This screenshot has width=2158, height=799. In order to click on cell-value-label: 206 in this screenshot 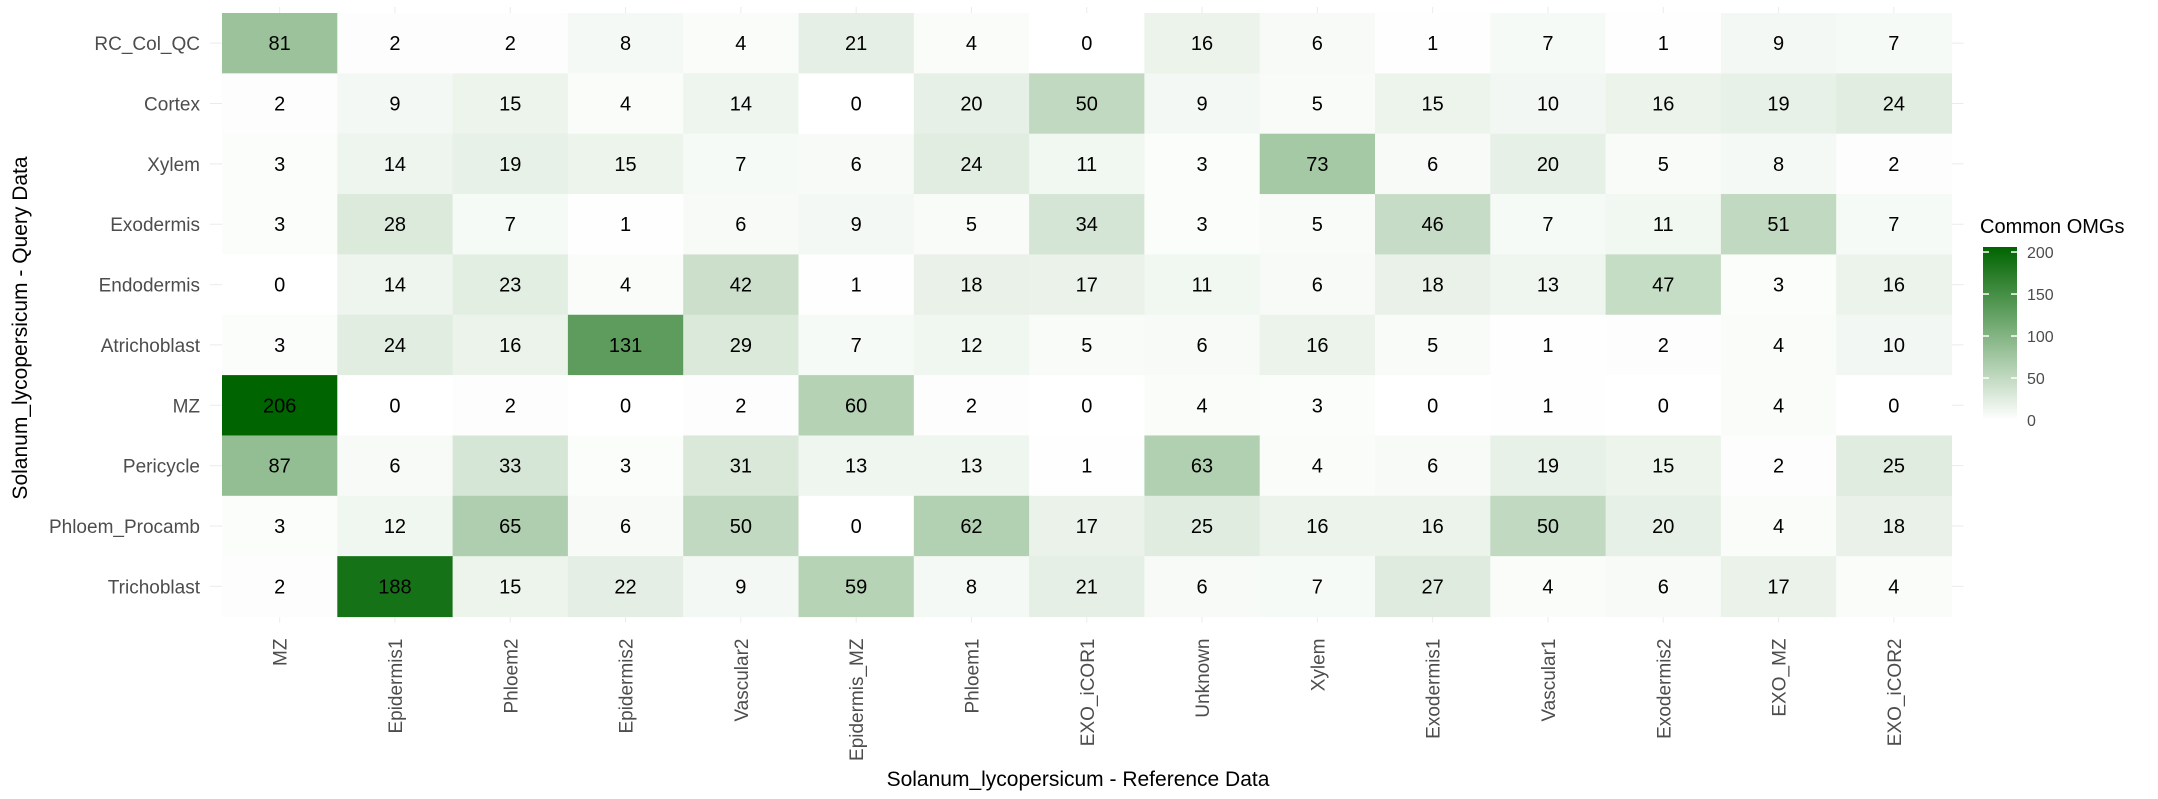, I will do `click(279, 406)`.